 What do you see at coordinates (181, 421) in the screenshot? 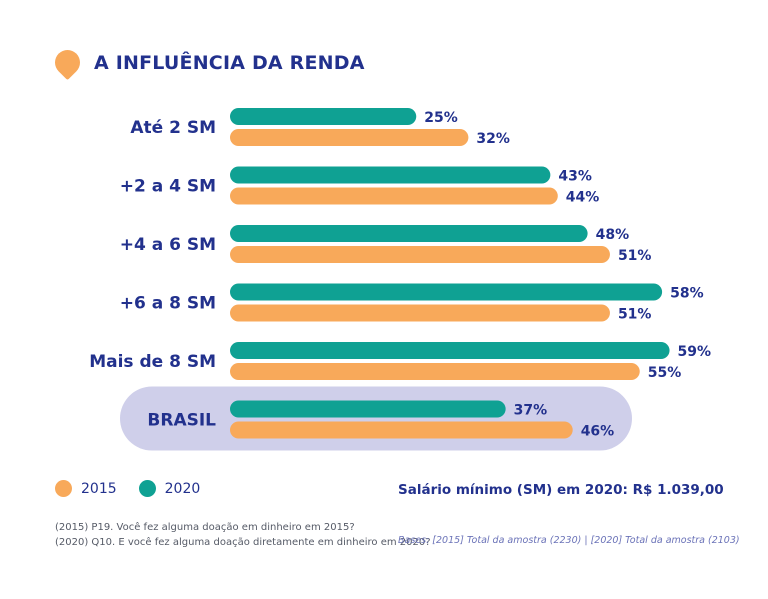
I see `category-label: BRASIL` at bounding box center [181, 421].